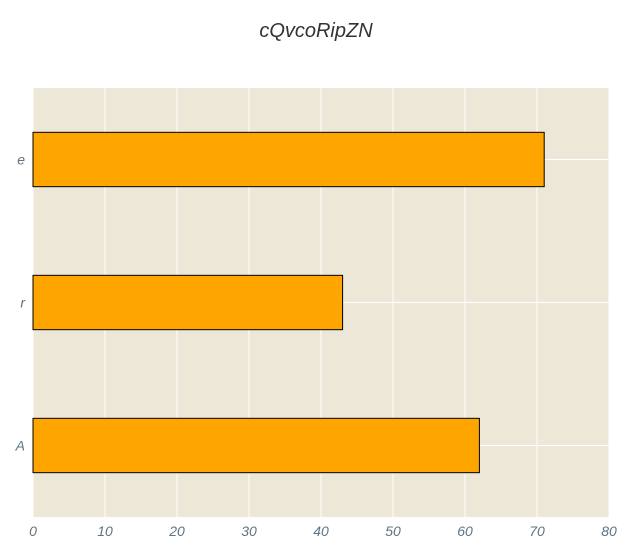 Image resolution: width=632 pixels, height=553 pixels. What do you see at coordinates (316, 31) in the screenshot?
I see `chart-title: cQvcoRipZN` at bounding box center [316, 31].